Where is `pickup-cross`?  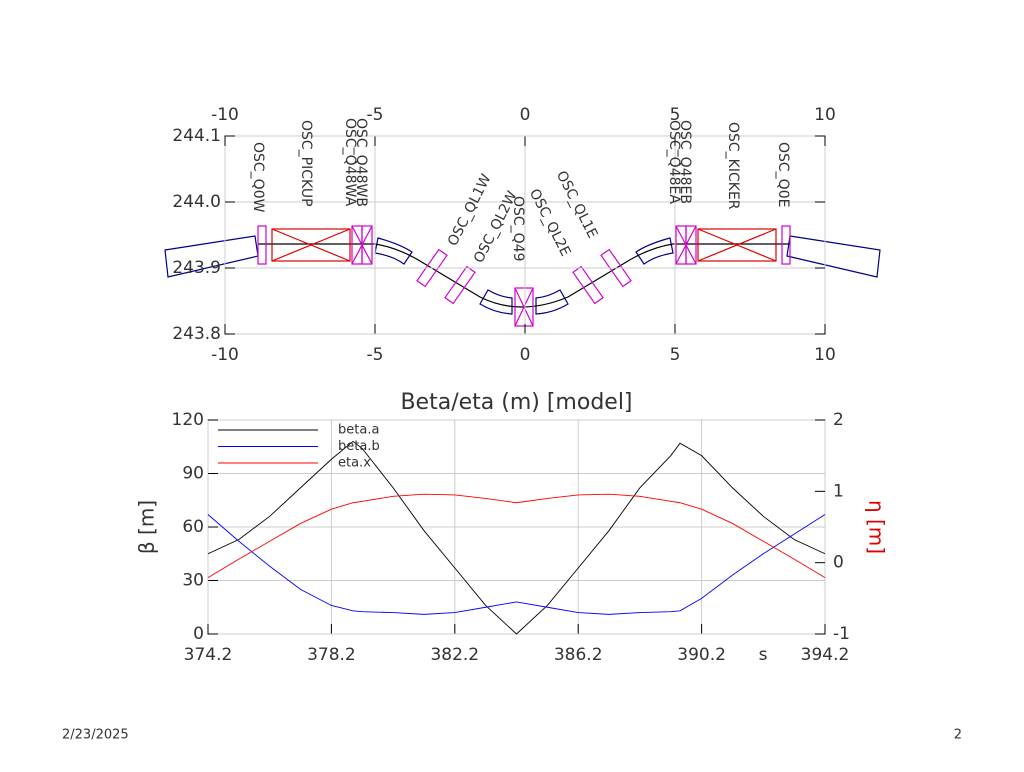 pickup-cross is located at coordinates (311, 245).